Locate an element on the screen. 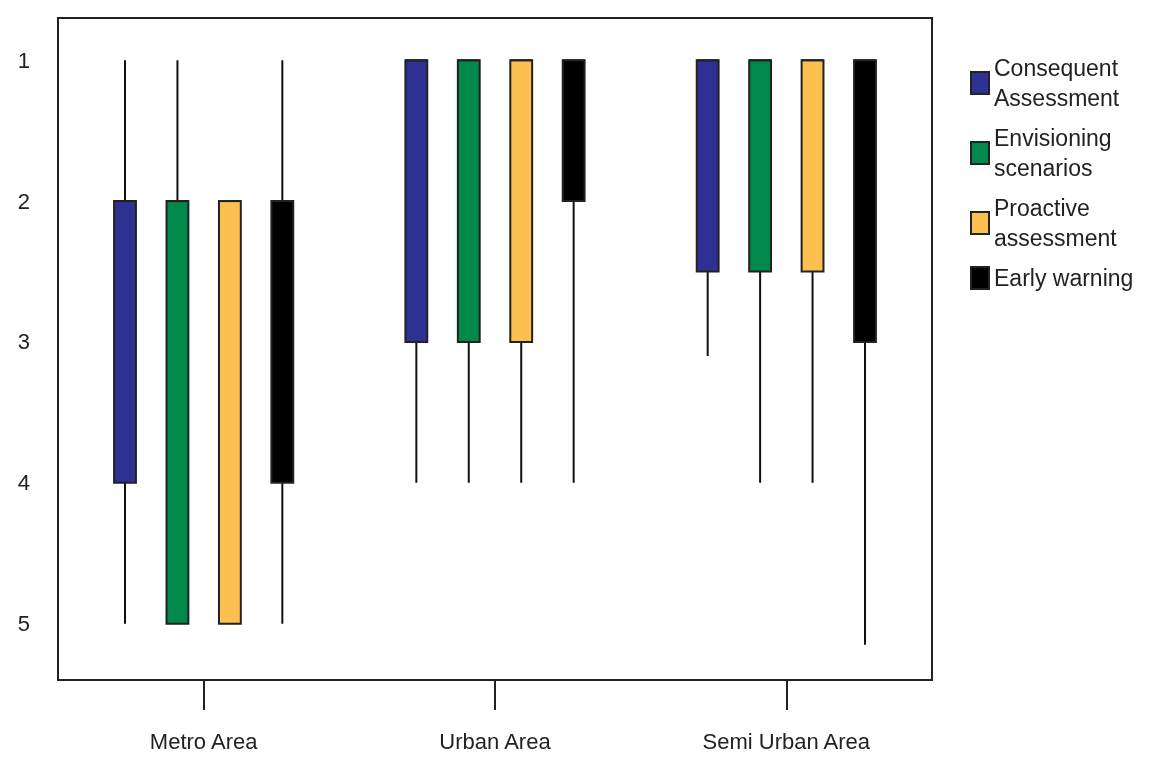 This screenshot has width=1172, height=768. legend-label: Early warning is located at coordinates (1064, 278).